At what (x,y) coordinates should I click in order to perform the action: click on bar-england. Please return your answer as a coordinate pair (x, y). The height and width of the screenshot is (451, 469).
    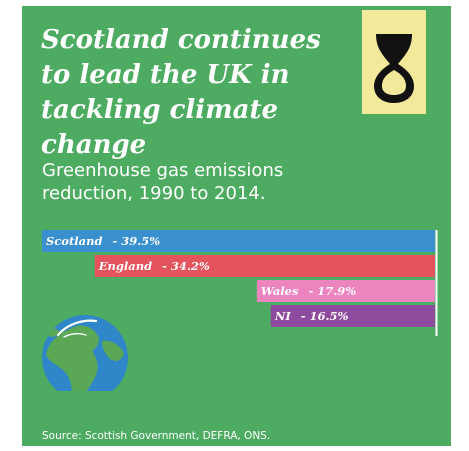
    Looking at the image, I should click on (265, 266).